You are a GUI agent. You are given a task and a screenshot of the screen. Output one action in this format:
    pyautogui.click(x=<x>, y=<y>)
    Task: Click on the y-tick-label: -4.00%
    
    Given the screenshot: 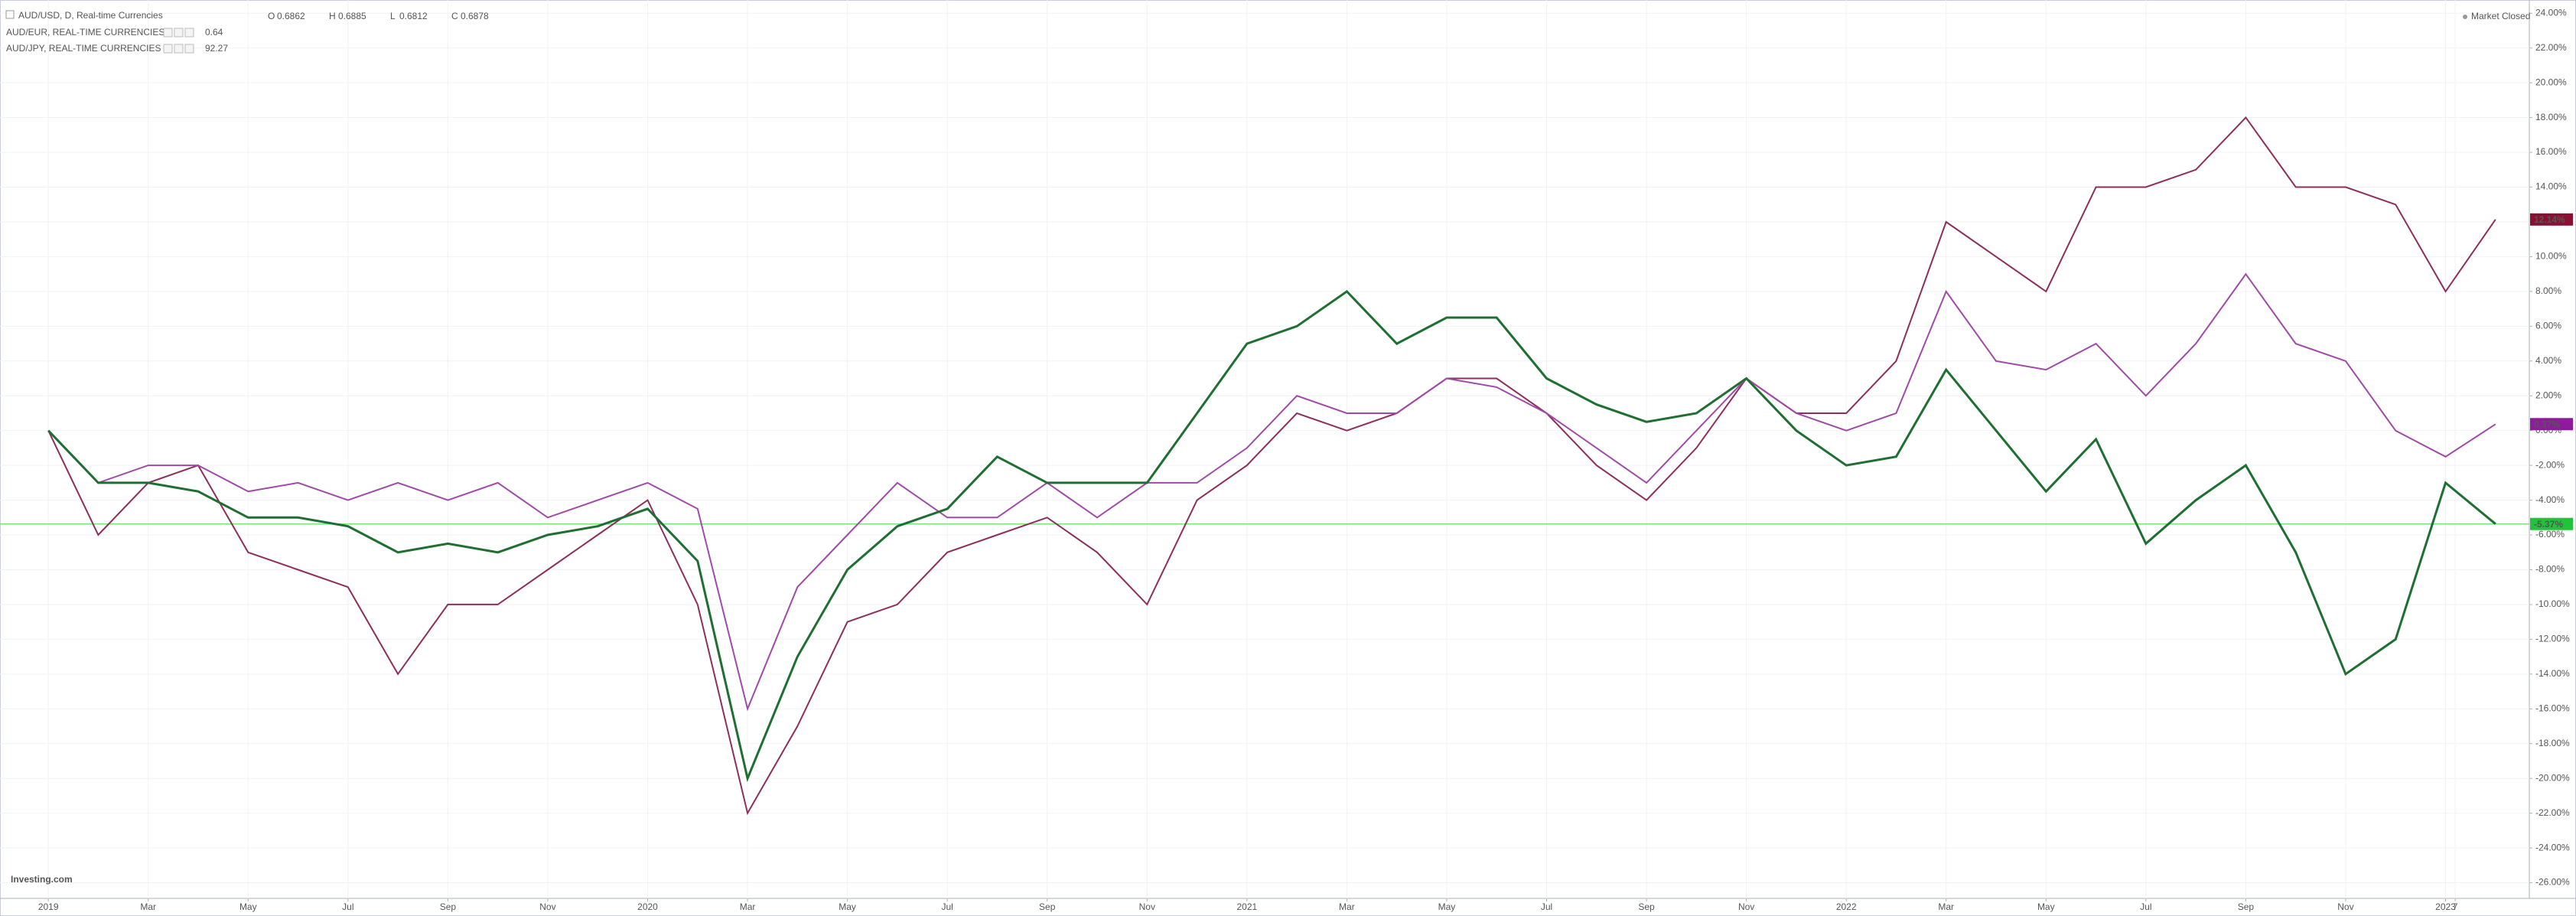 What is the action you would take?
    pyautogui.click(x=2550, y=499)
    